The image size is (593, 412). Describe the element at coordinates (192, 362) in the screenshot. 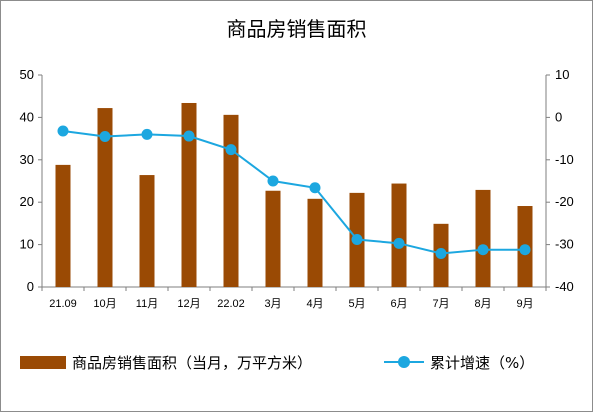

I see `legend-bar-label: 商品房销售面积（当月，万平方米）` at that location.